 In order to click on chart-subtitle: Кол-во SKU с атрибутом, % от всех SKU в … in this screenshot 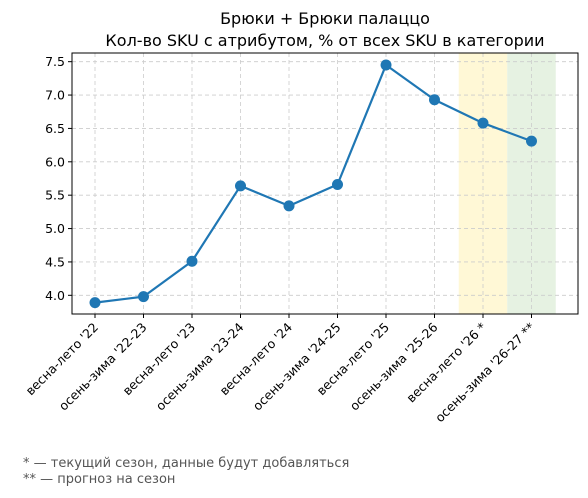, I will do `click(324, 40)`.